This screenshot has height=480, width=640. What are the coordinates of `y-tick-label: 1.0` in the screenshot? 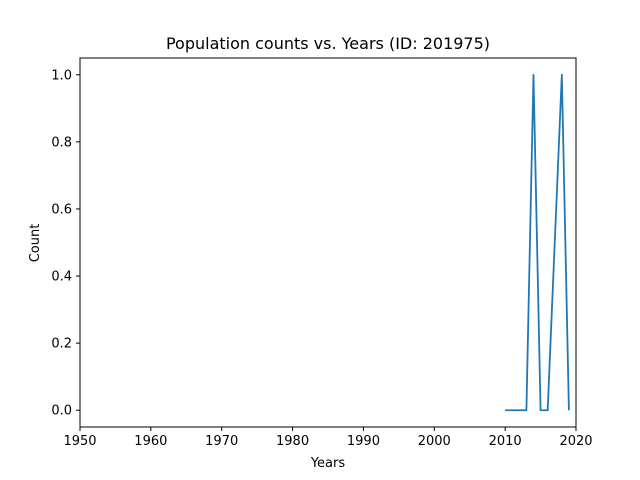 It's located at (61, 75).